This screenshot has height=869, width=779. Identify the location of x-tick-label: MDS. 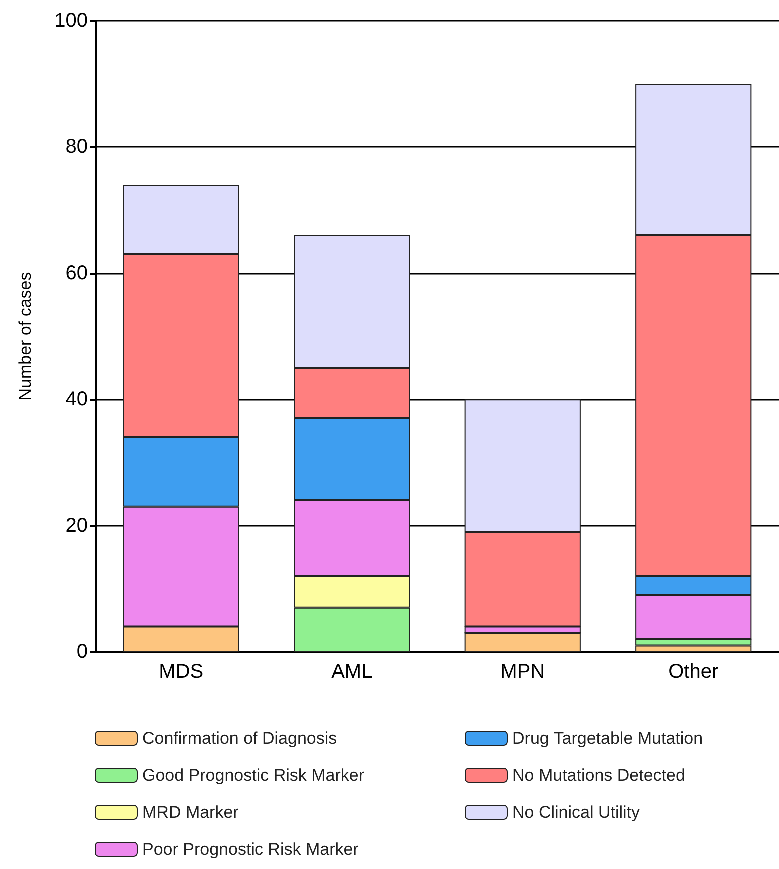
(181, 672).